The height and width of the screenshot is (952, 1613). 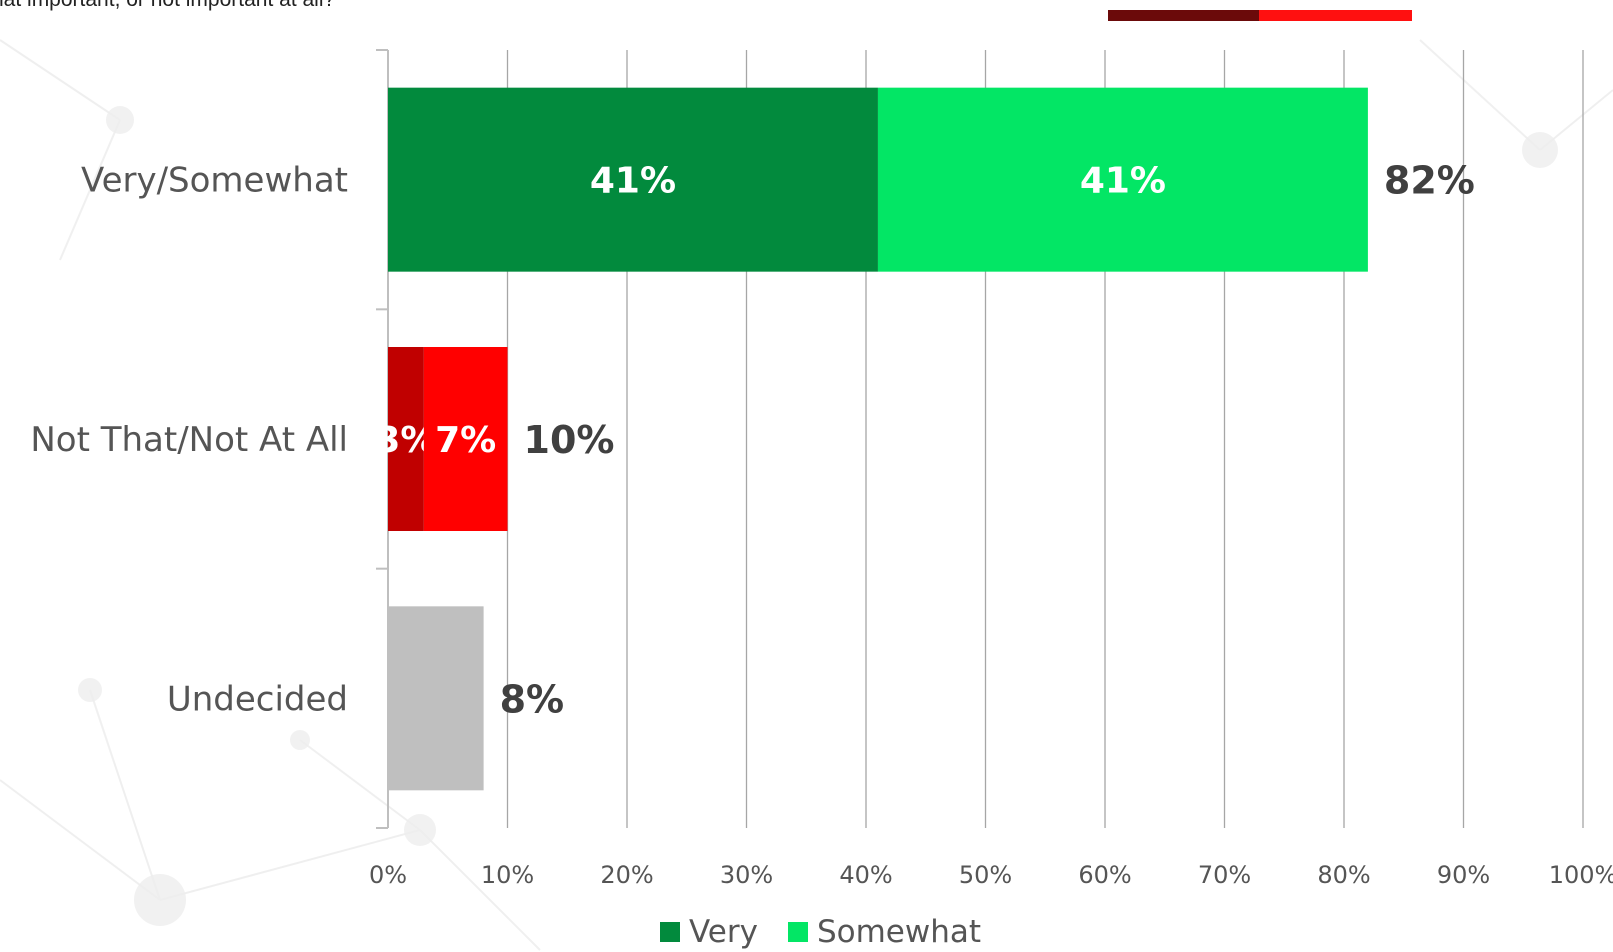 What do you see at coordinates (1581, 875) in the screenshot?
I see `x-tick-label: 100%` at bounding box center [1581, 875].